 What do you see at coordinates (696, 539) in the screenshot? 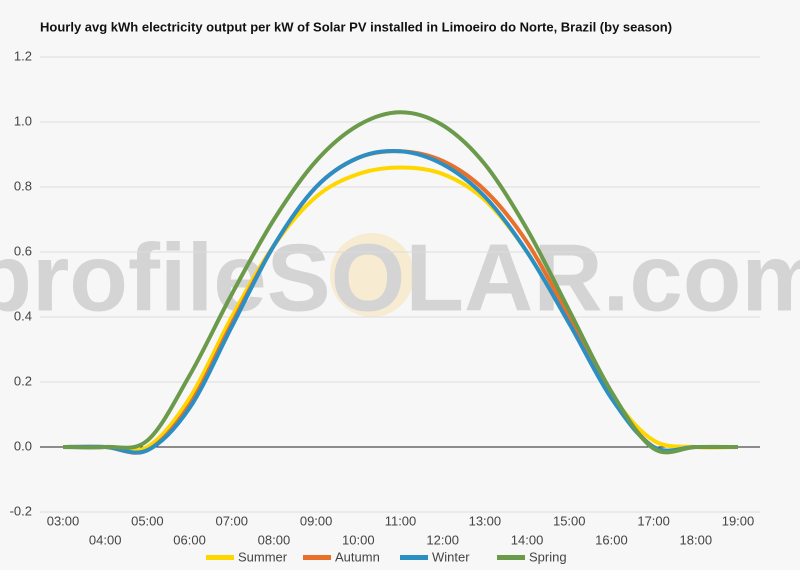
I see `x-tick-label: 18:00` at bounding box center [696, 539].